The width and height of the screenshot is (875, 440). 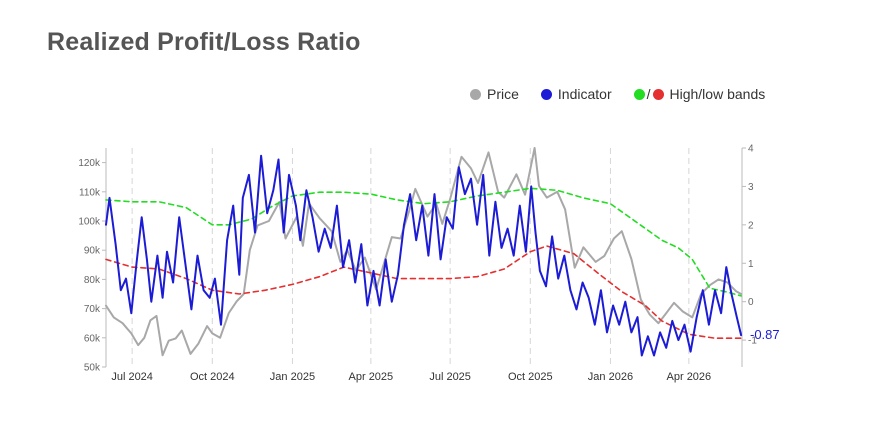 I want to click on x-tick-label: Apr 2025, so click(x=371, y=377).